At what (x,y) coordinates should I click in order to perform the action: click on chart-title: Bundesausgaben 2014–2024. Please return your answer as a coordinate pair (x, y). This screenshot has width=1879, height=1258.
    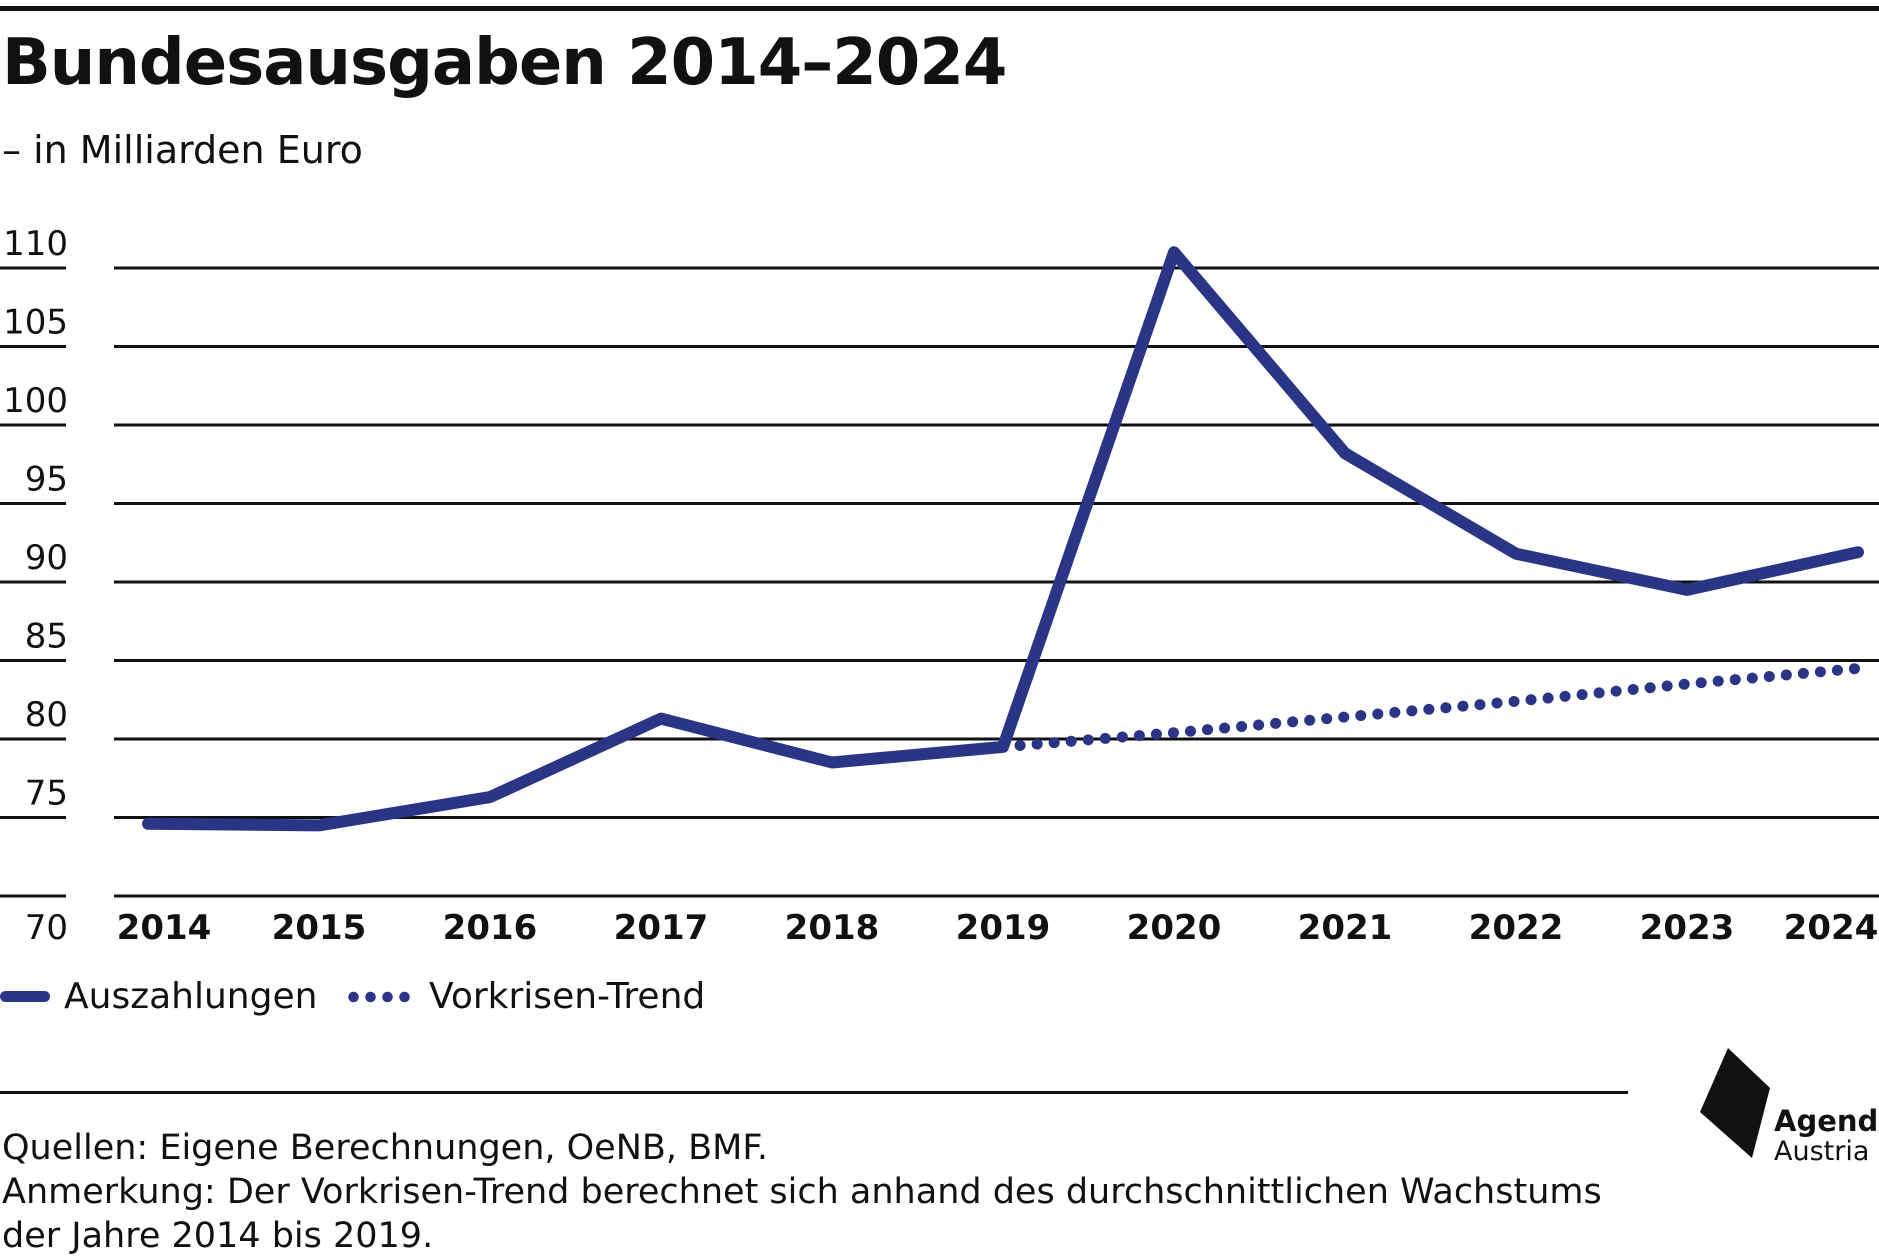
    Looking at the image, I should click on (504, 63).